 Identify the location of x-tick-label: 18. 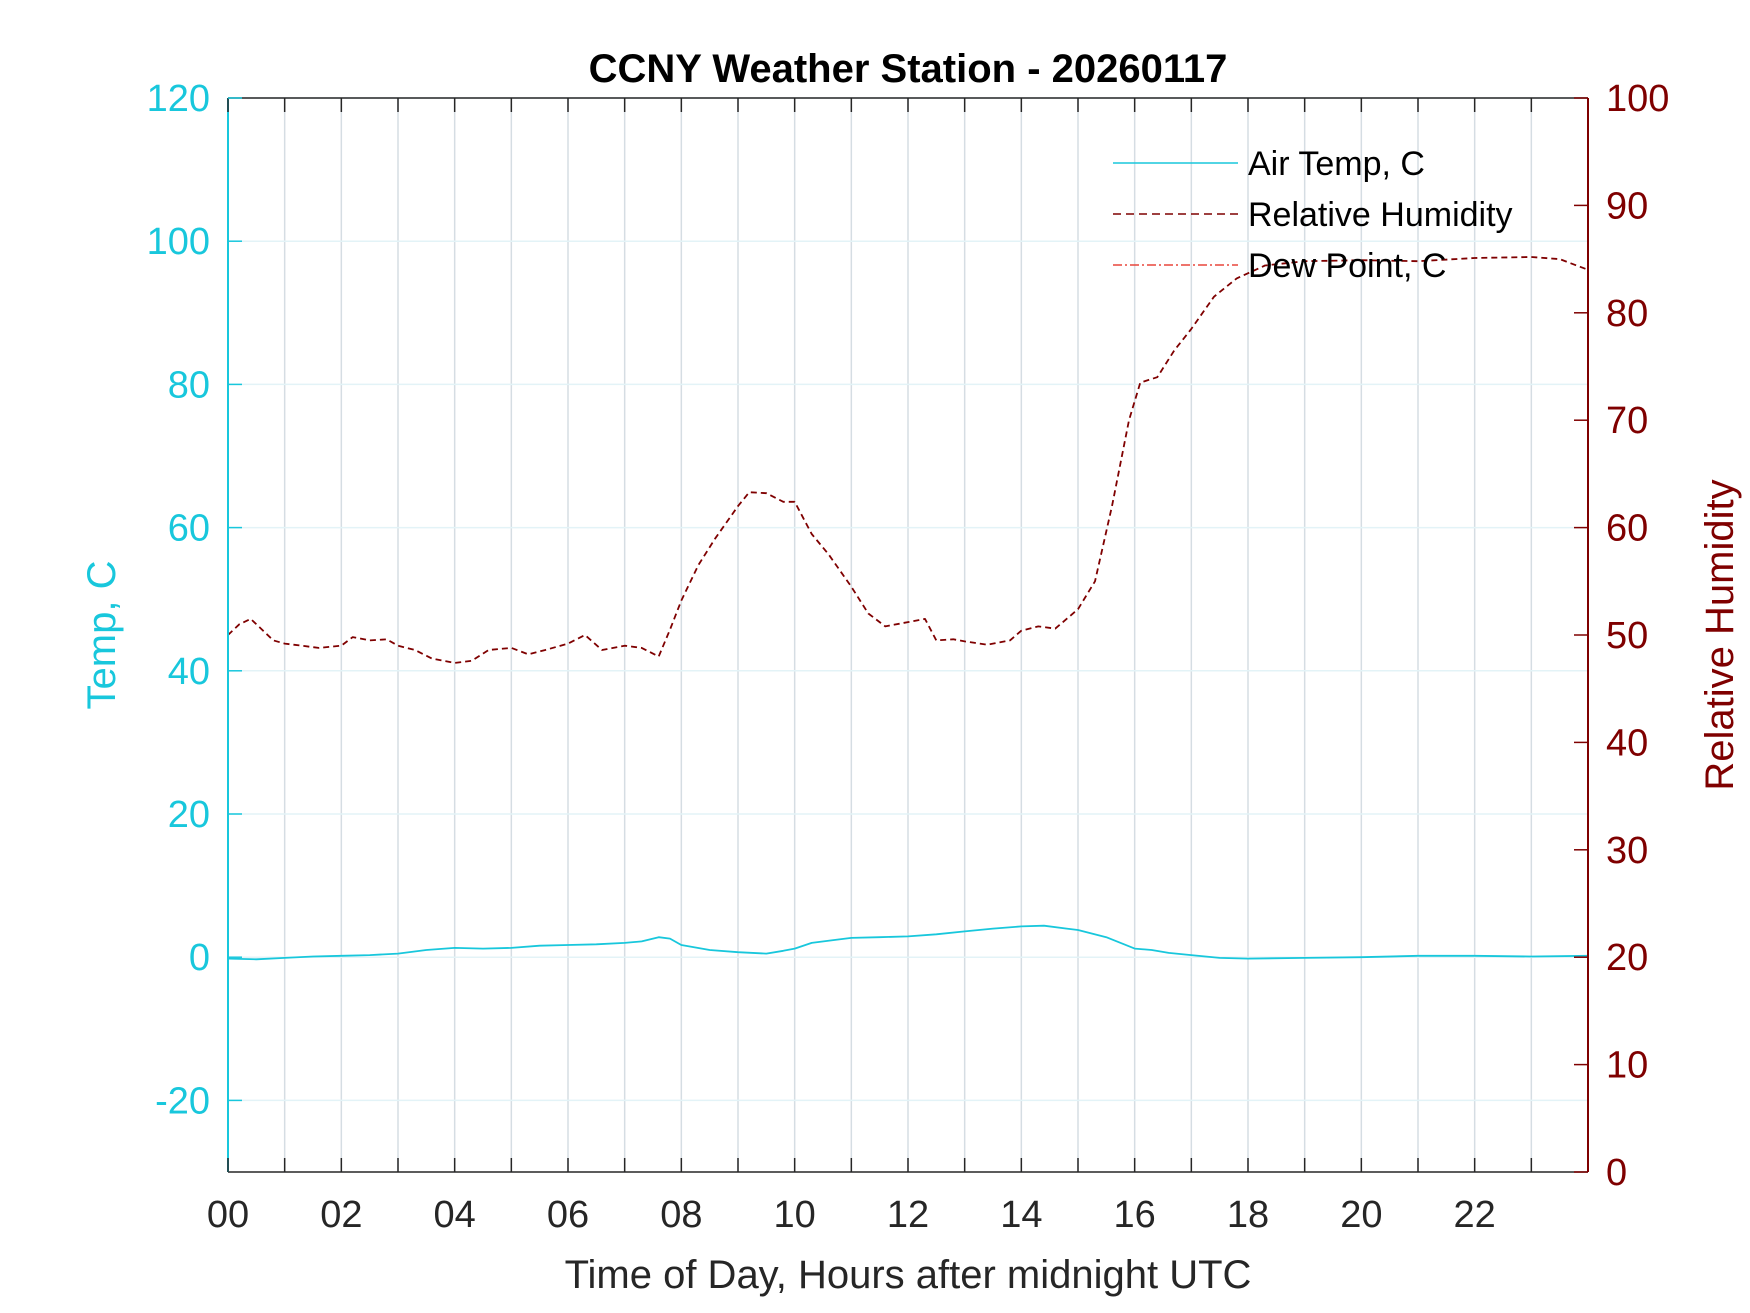
(1248, 1215).